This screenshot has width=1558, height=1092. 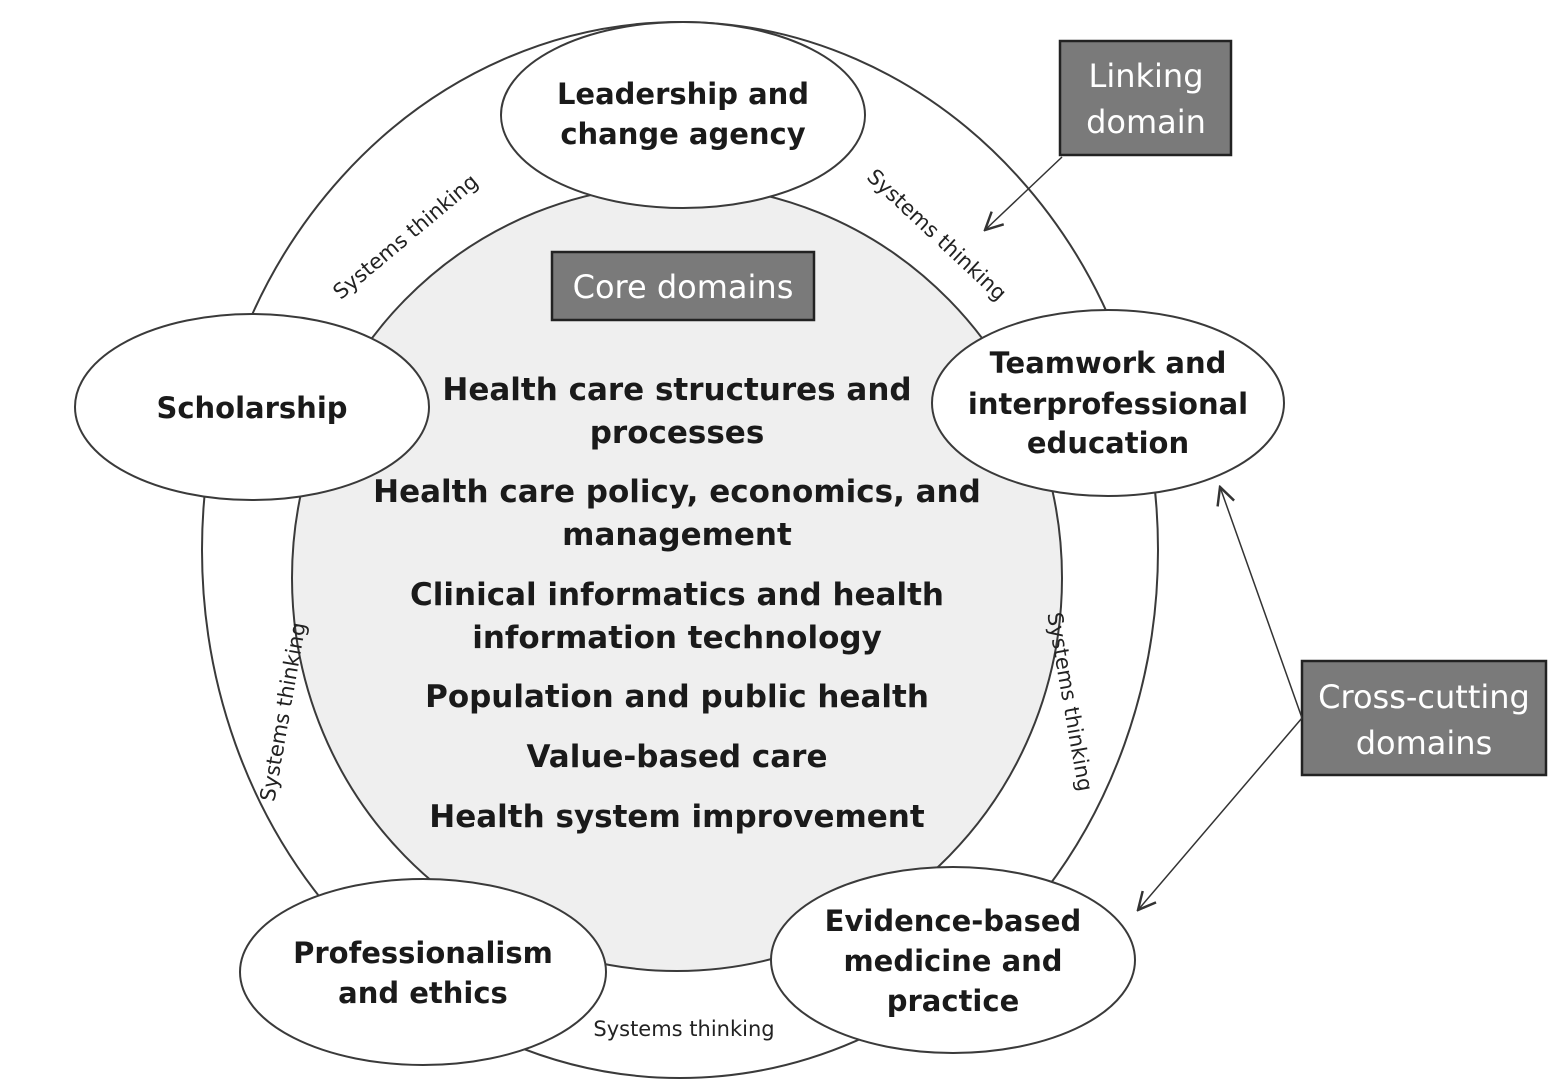 I want to click on oval-leadership: Leadership and change agency, so click(x=683, y=115).